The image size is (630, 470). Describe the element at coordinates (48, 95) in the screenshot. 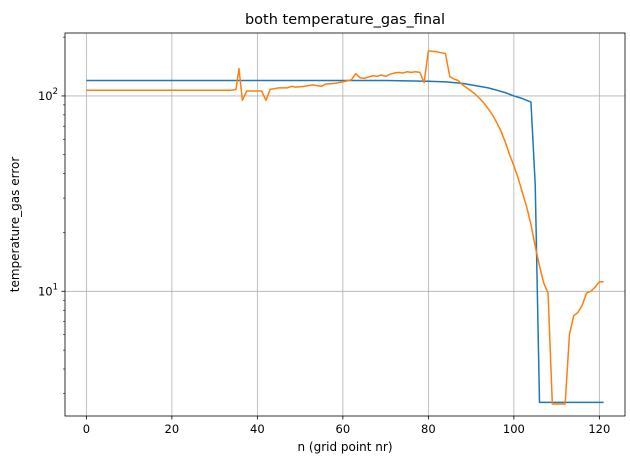

I see `y-tick-label: 10²` at that location.